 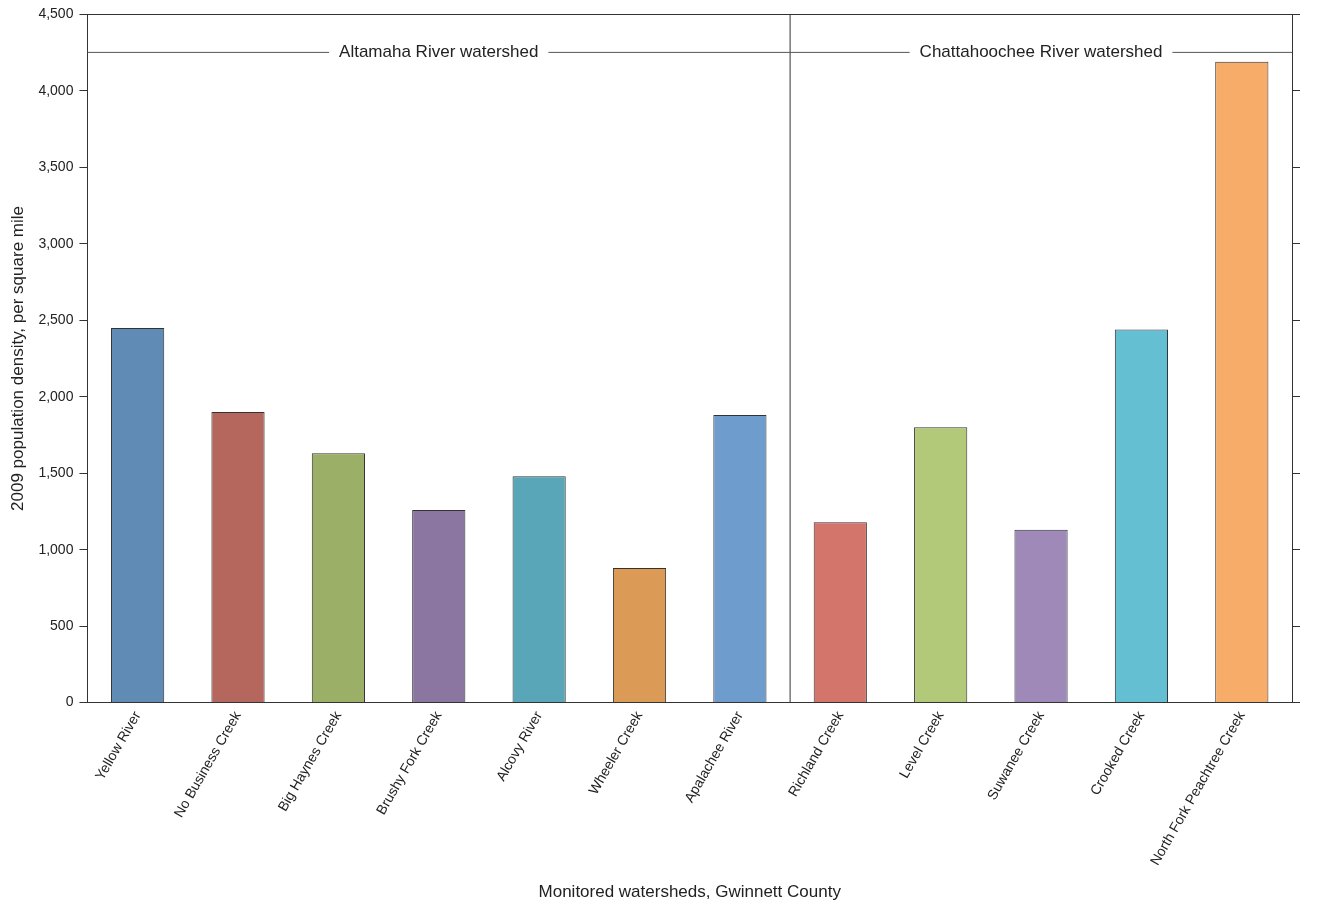 What do you see at coordinates (56, 89) in the screenshot?
I see `y-tick-label: 4,000` at bounding box center [56, 89].